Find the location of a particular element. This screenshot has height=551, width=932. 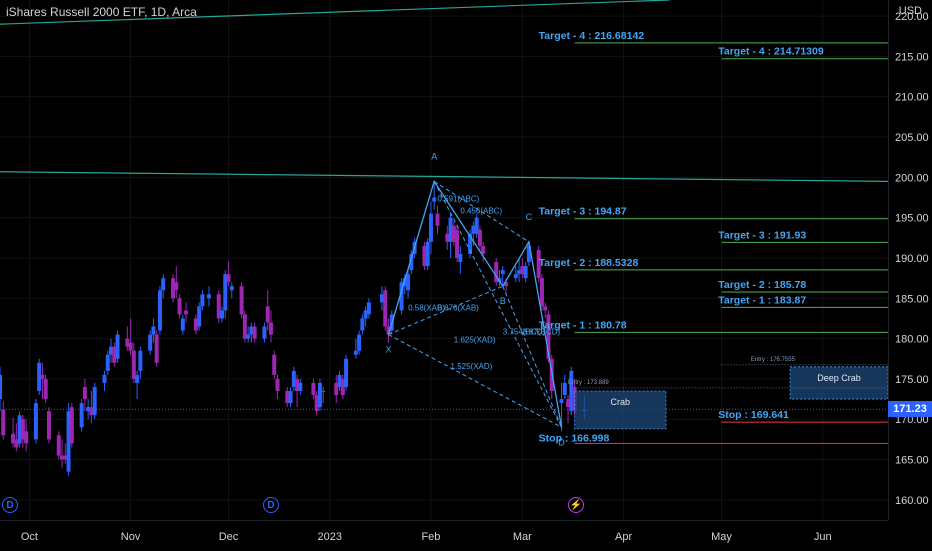

pattern-ratio-label: 1.625(XAD) is located at coordinates (475, 340).